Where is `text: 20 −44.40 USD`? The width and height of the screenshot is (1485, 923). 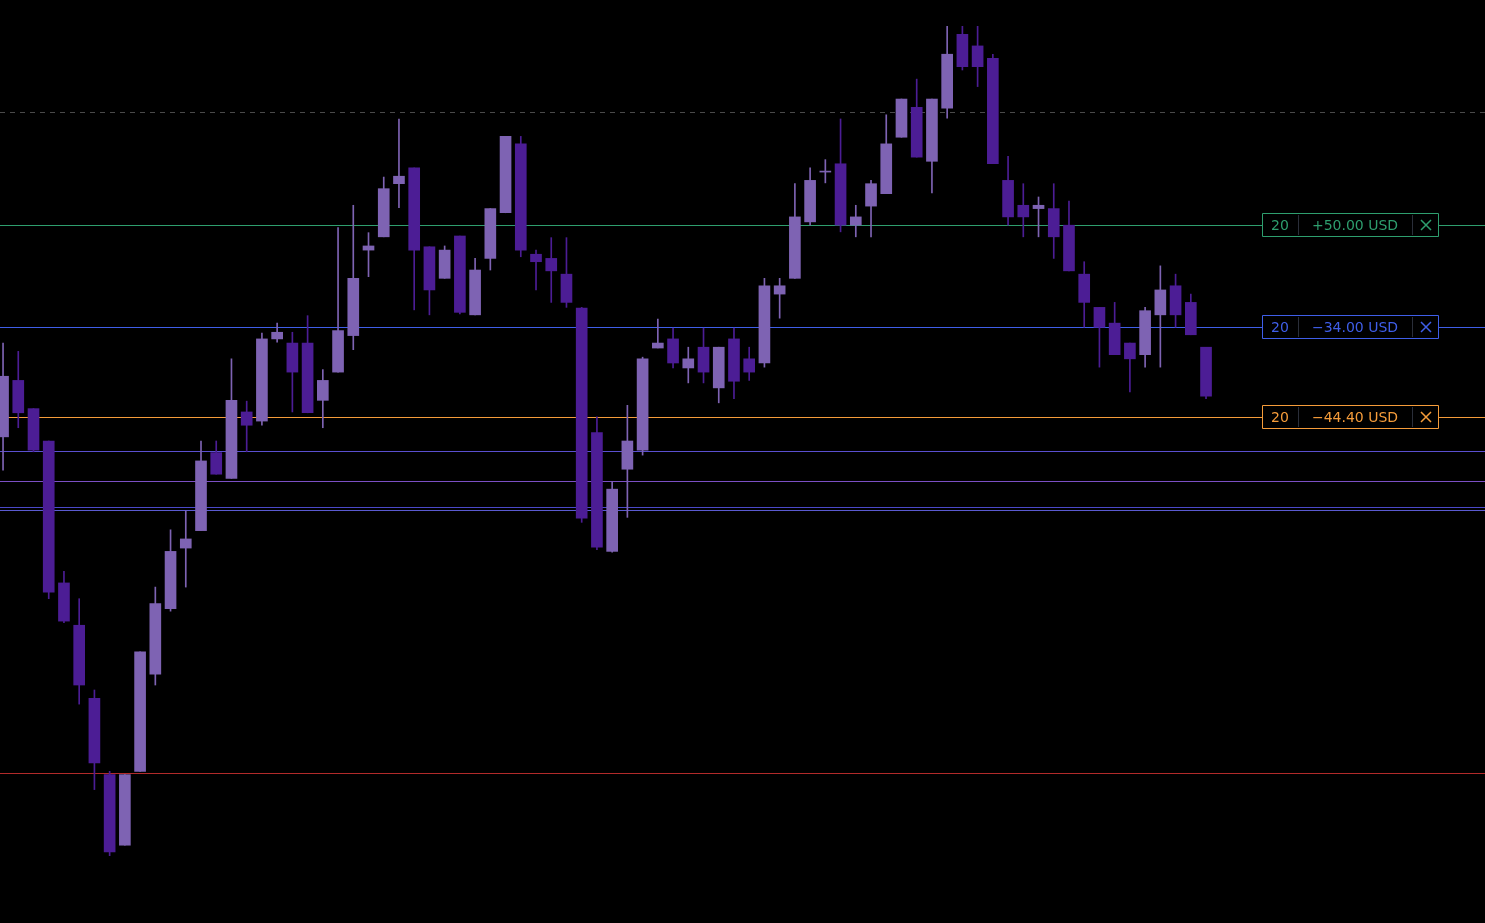
text: 20 −44.40 USD is located at coordinates (1335, 416).